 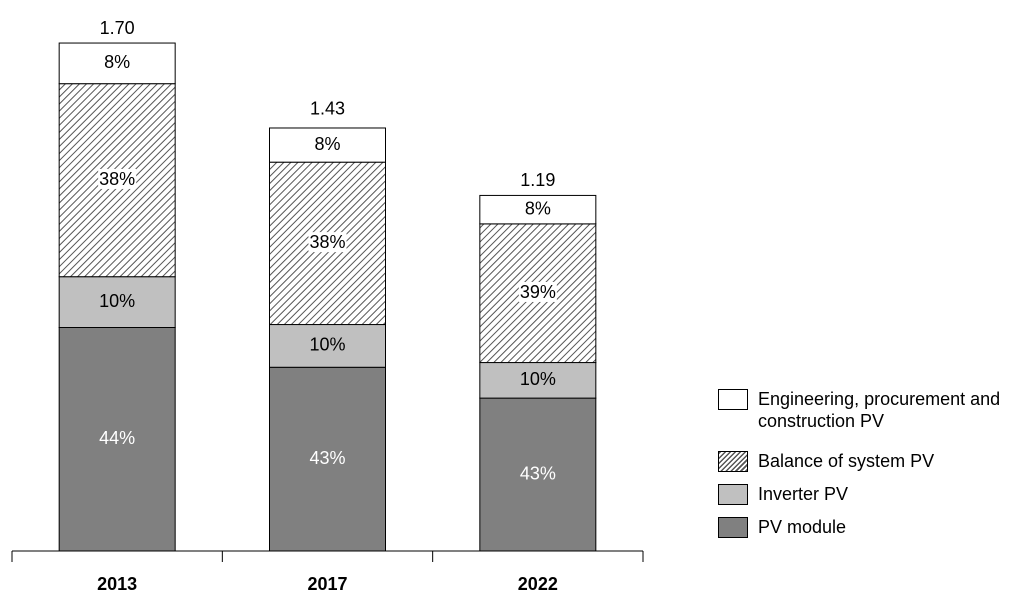 What do you see at coordinates (538, 583) in the screenshot?
I see `x-tick-label: 2022` at bounding box center [538, 583].